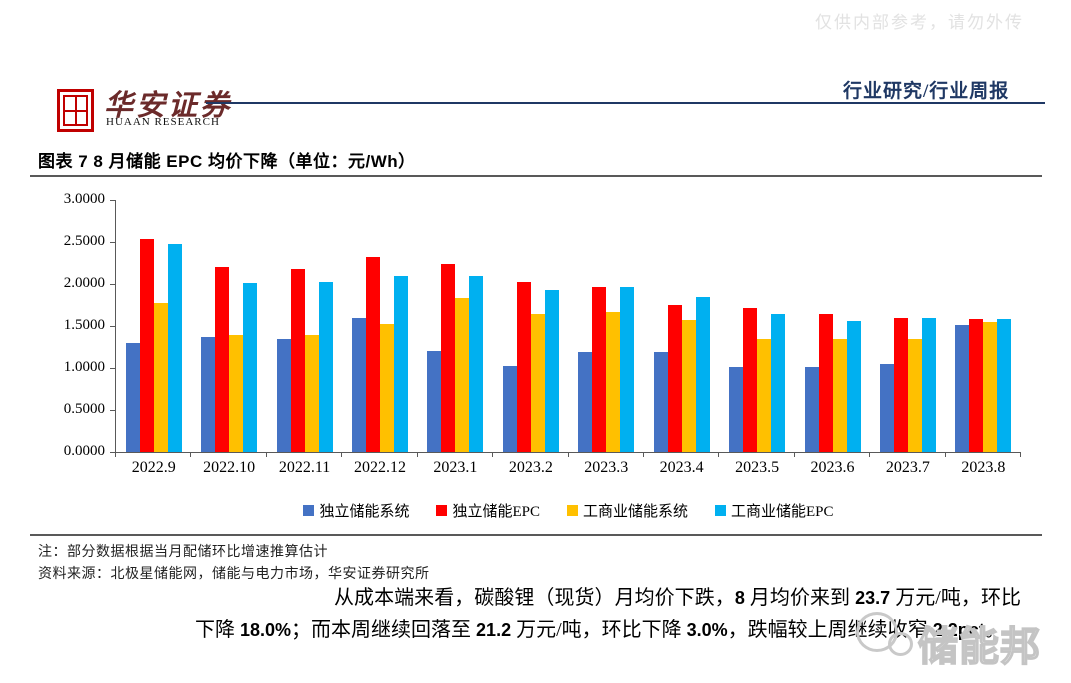 This screenshot has height=683, width=1071. I want to click on x-tick-label: 2023.8, so click(983, 467).